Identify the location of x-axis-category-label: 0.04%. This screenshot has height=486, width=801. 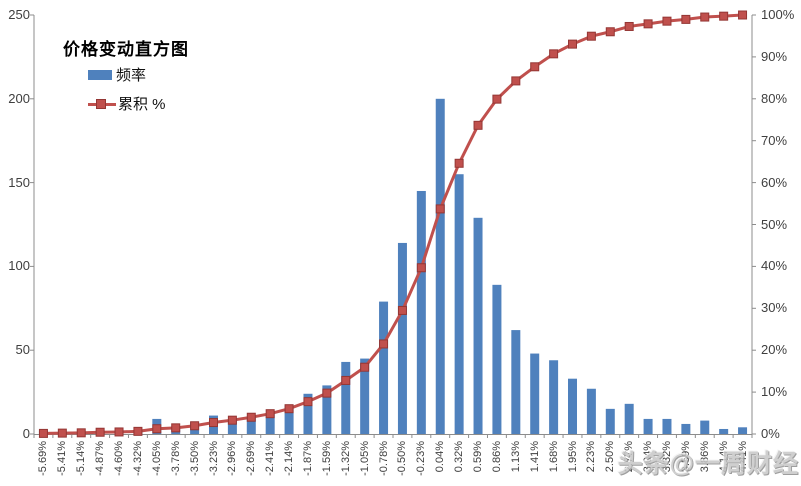
(440, 457).